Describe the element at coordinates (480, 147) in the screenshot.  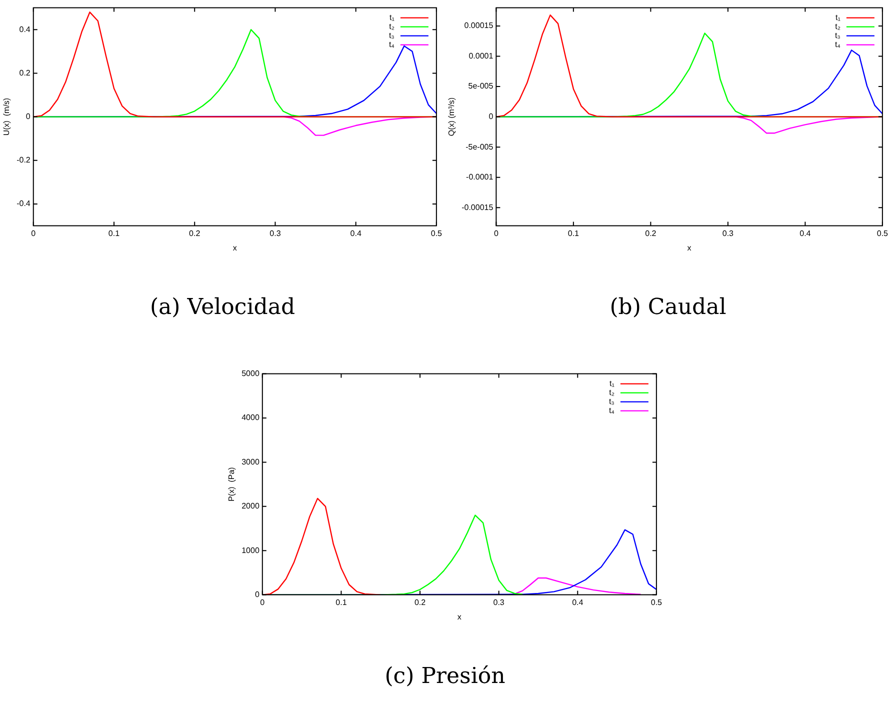
I see `y-tick-label: -5e-005` at that location.